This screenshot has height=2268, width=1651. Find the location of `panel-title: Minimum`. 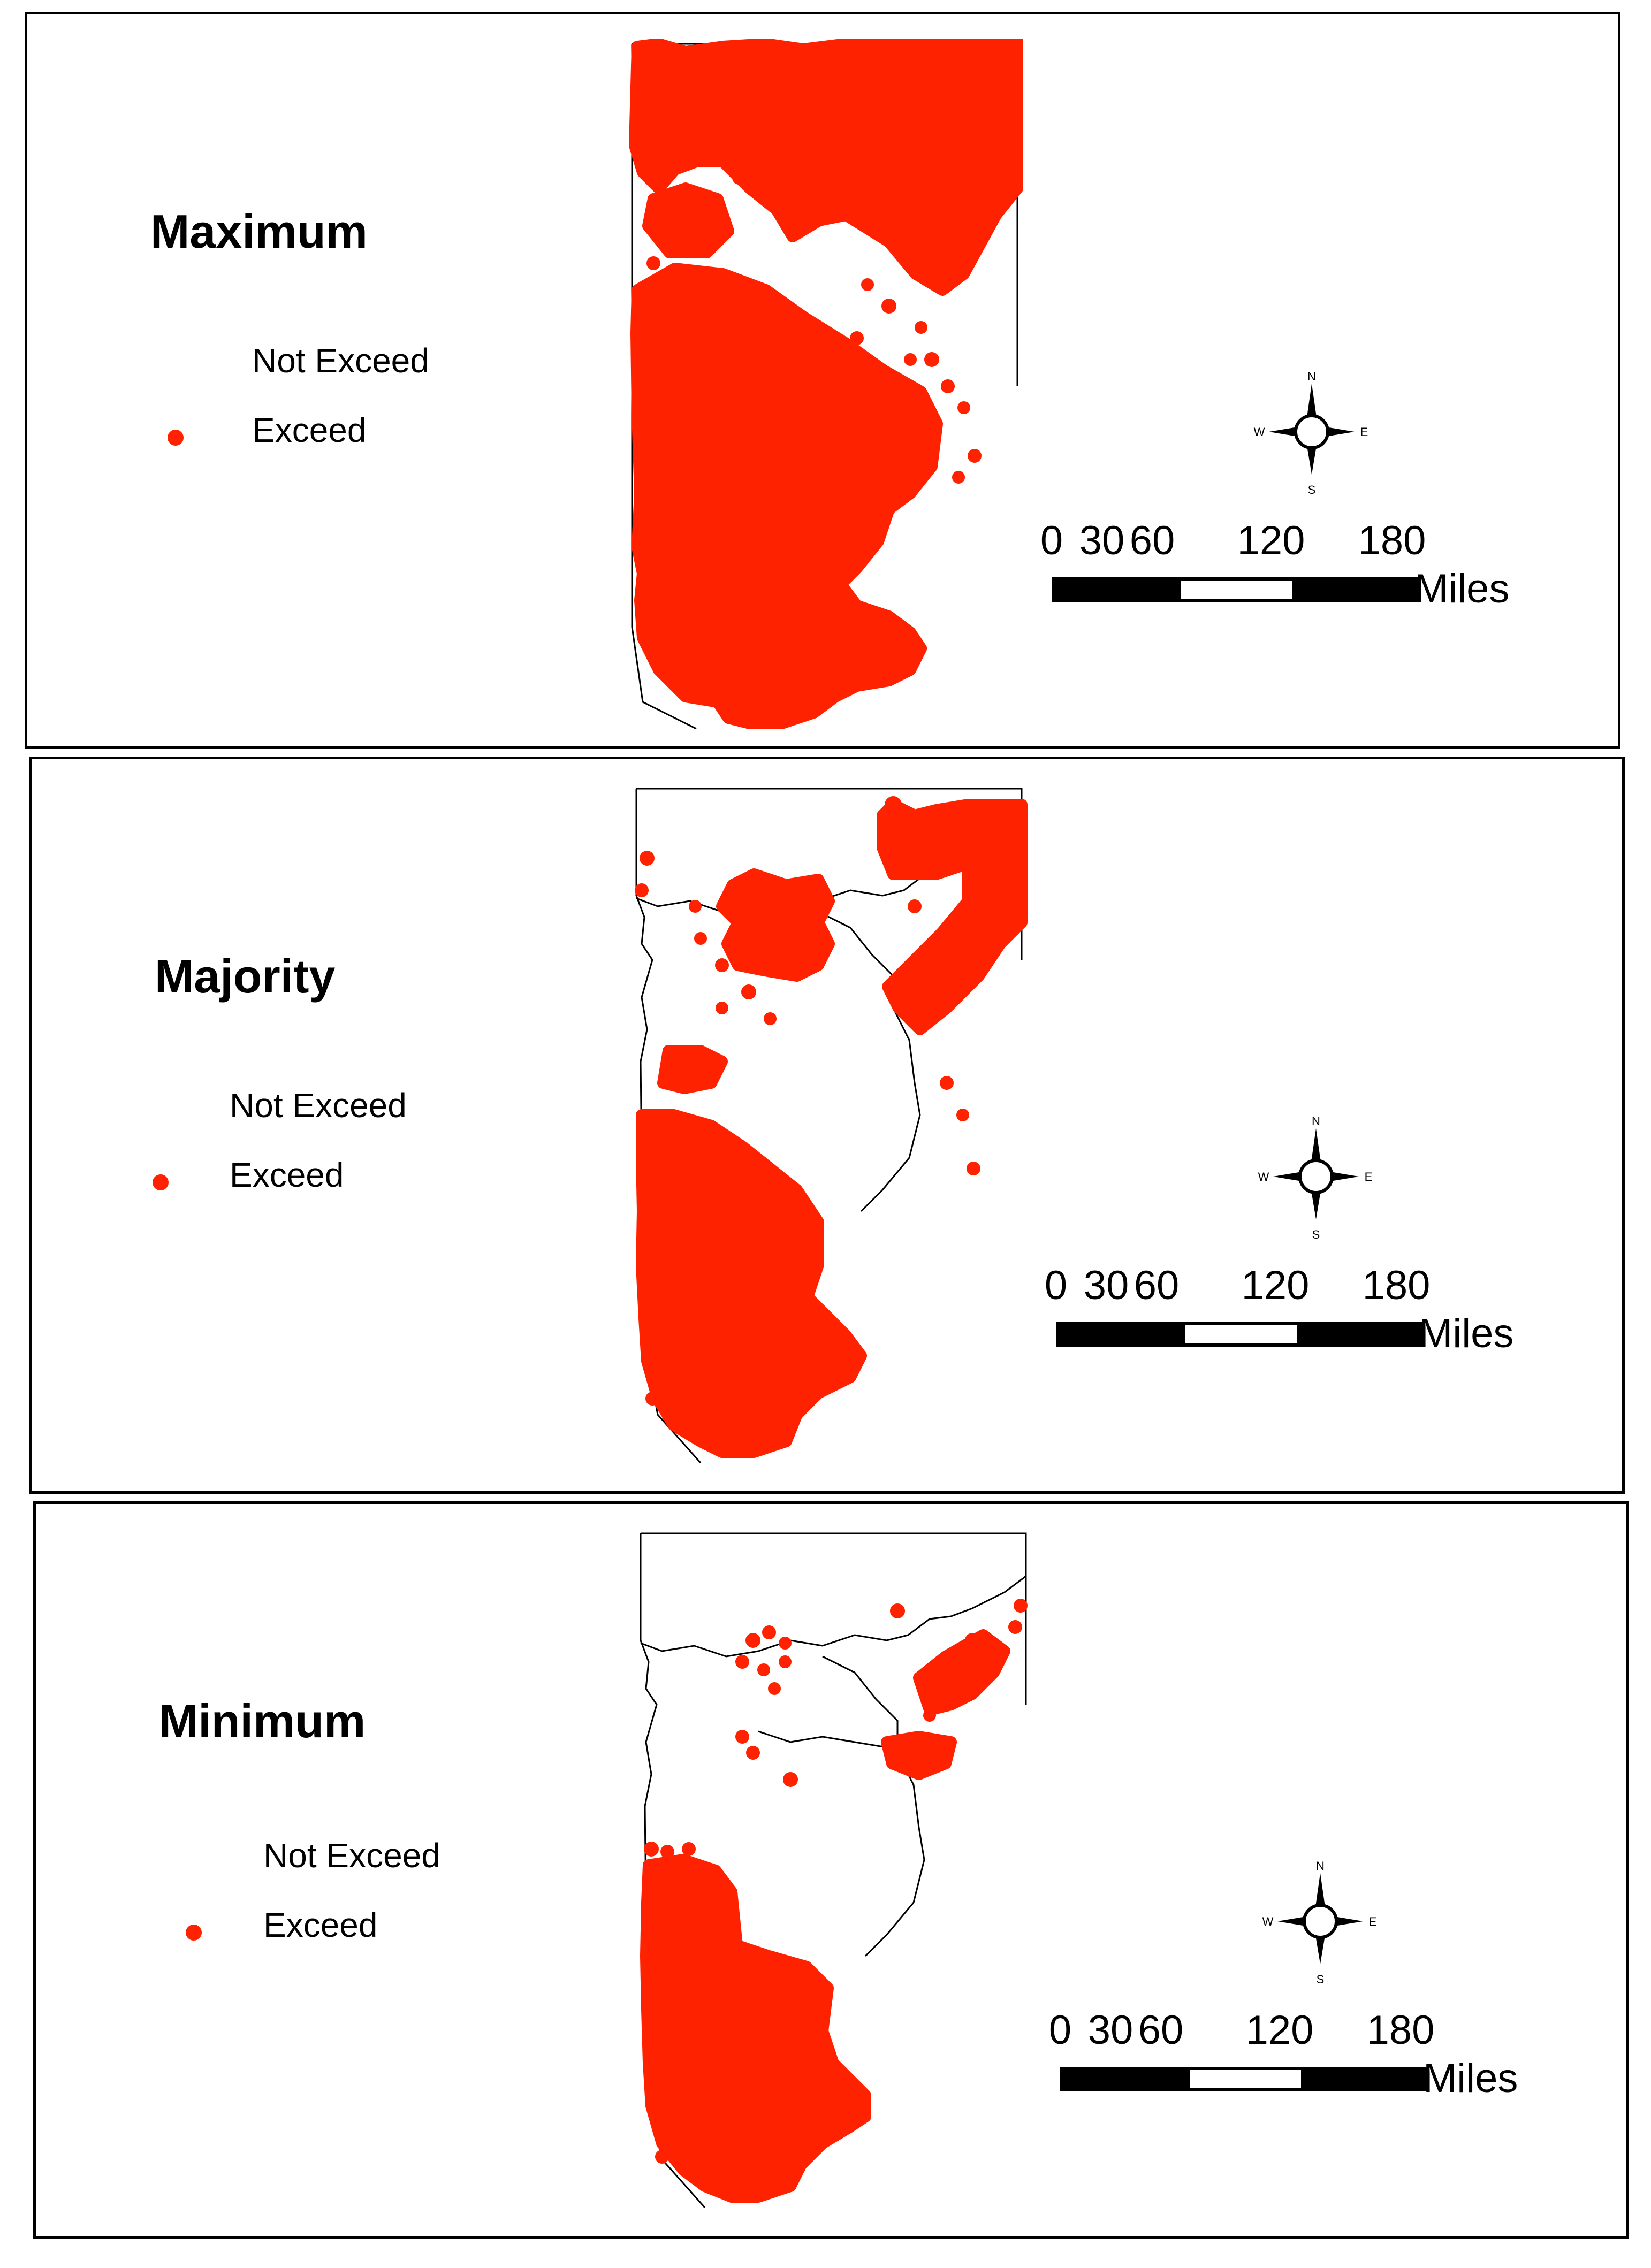

panel-title: Minimum is located at coordinates (263, 1720).